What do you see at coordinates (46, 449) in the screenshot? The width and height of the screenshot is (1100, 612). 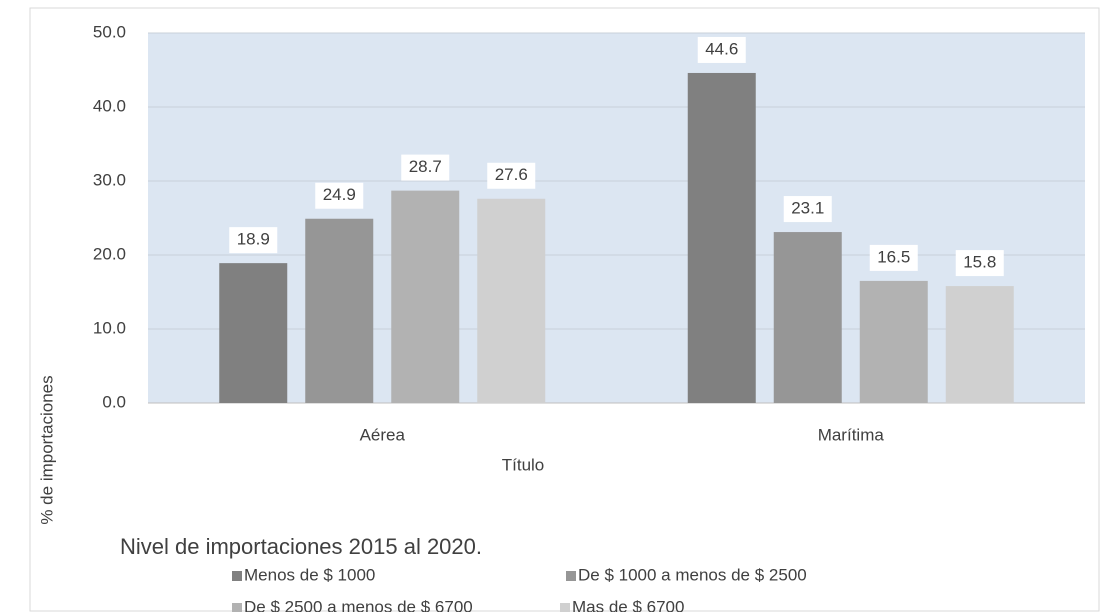 I see `y-axis-label: % de importaciones` at bounding box center [46, 449].